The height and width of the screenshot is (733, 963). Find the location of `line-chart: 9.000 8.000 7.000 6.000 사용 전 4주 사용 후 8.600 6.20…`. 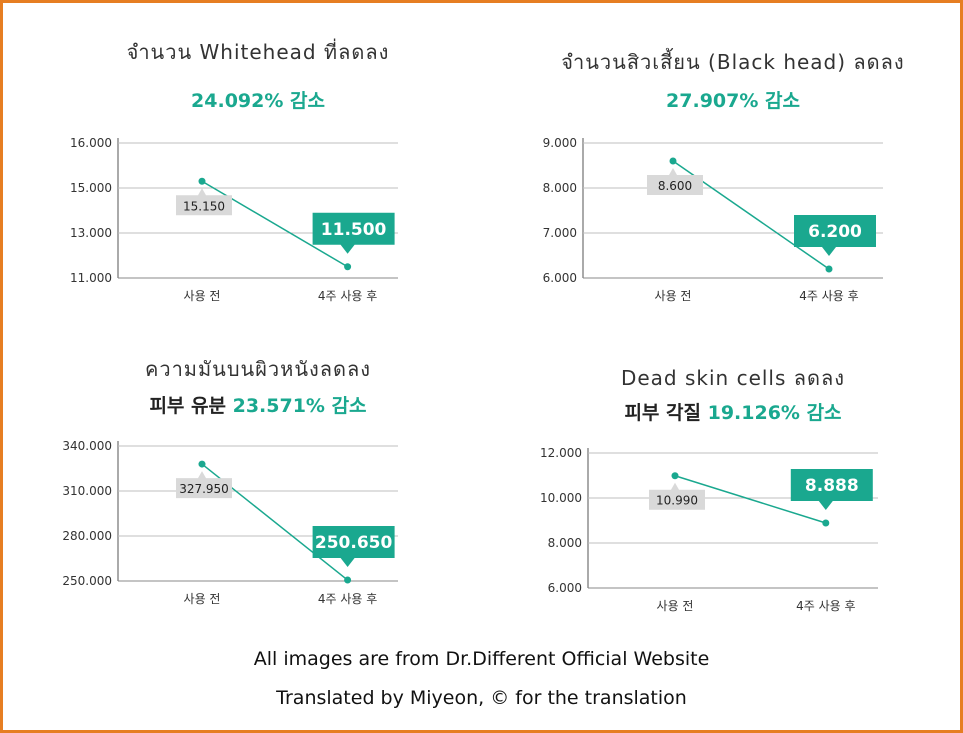

line-chart: 9.000 8.000 7.000 6.000 사용 전 4주 사용 후 8.600 6.20… is located at coordinates (713, 219).